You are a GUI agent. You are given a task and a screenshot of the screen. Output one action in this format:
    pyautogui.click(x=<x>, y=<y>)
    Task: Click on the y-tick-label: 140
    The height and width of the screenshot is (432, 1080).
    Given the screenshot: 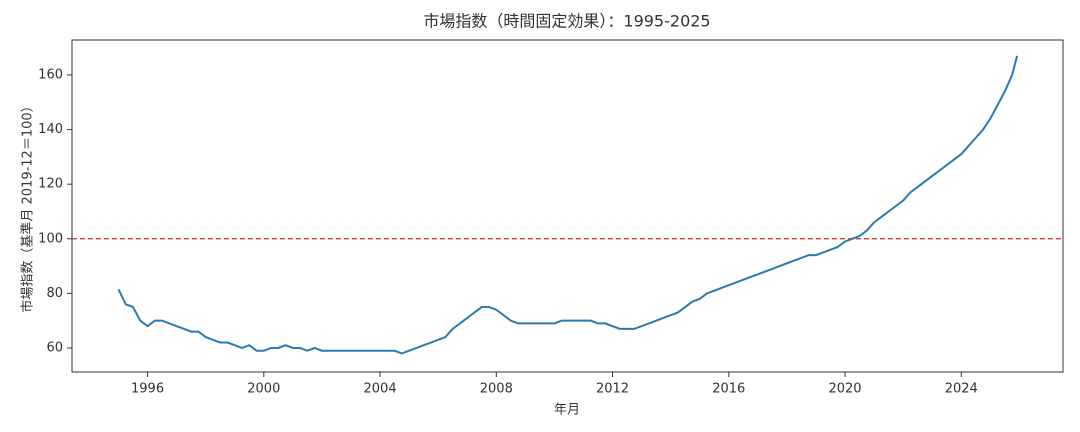 What is the action you would take?
    pyautogui.click(x=50, y=129)
    